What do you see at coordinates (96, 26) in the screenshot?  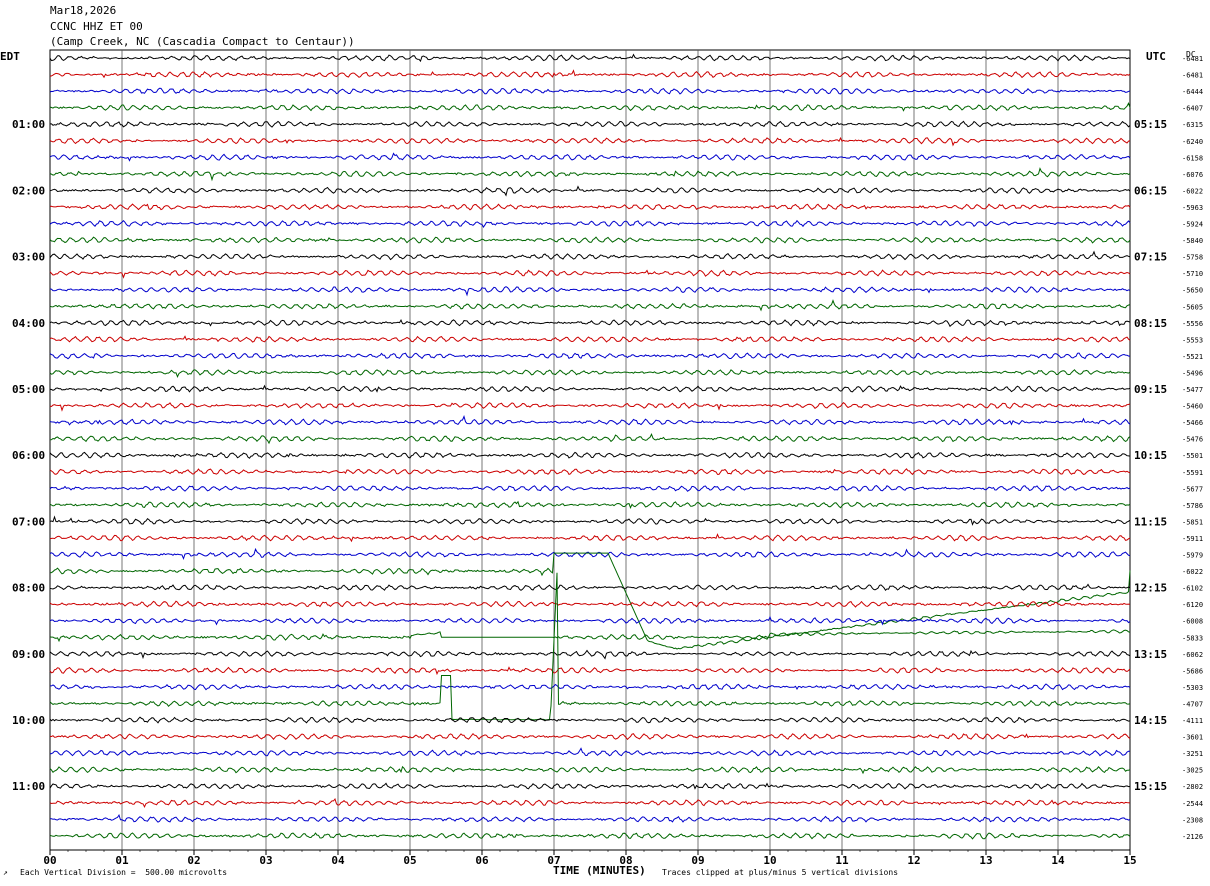 I see `header-station: CCNC HHZ ET 00` at bounding box center [96, 26].